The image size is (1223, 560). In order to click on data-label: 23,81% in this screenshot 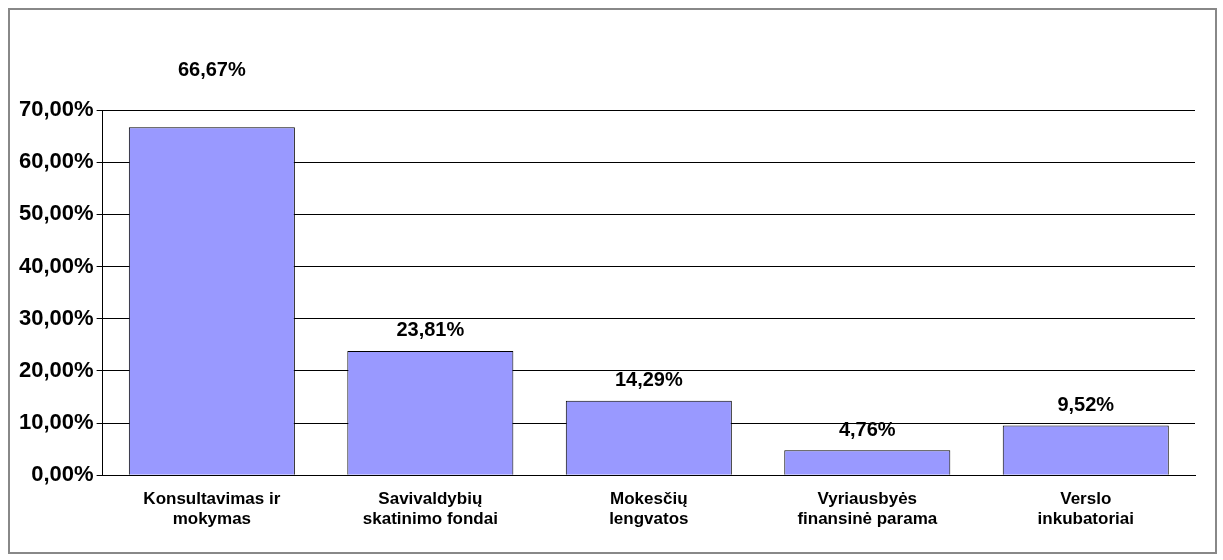, I will do `click(430, 329)`.